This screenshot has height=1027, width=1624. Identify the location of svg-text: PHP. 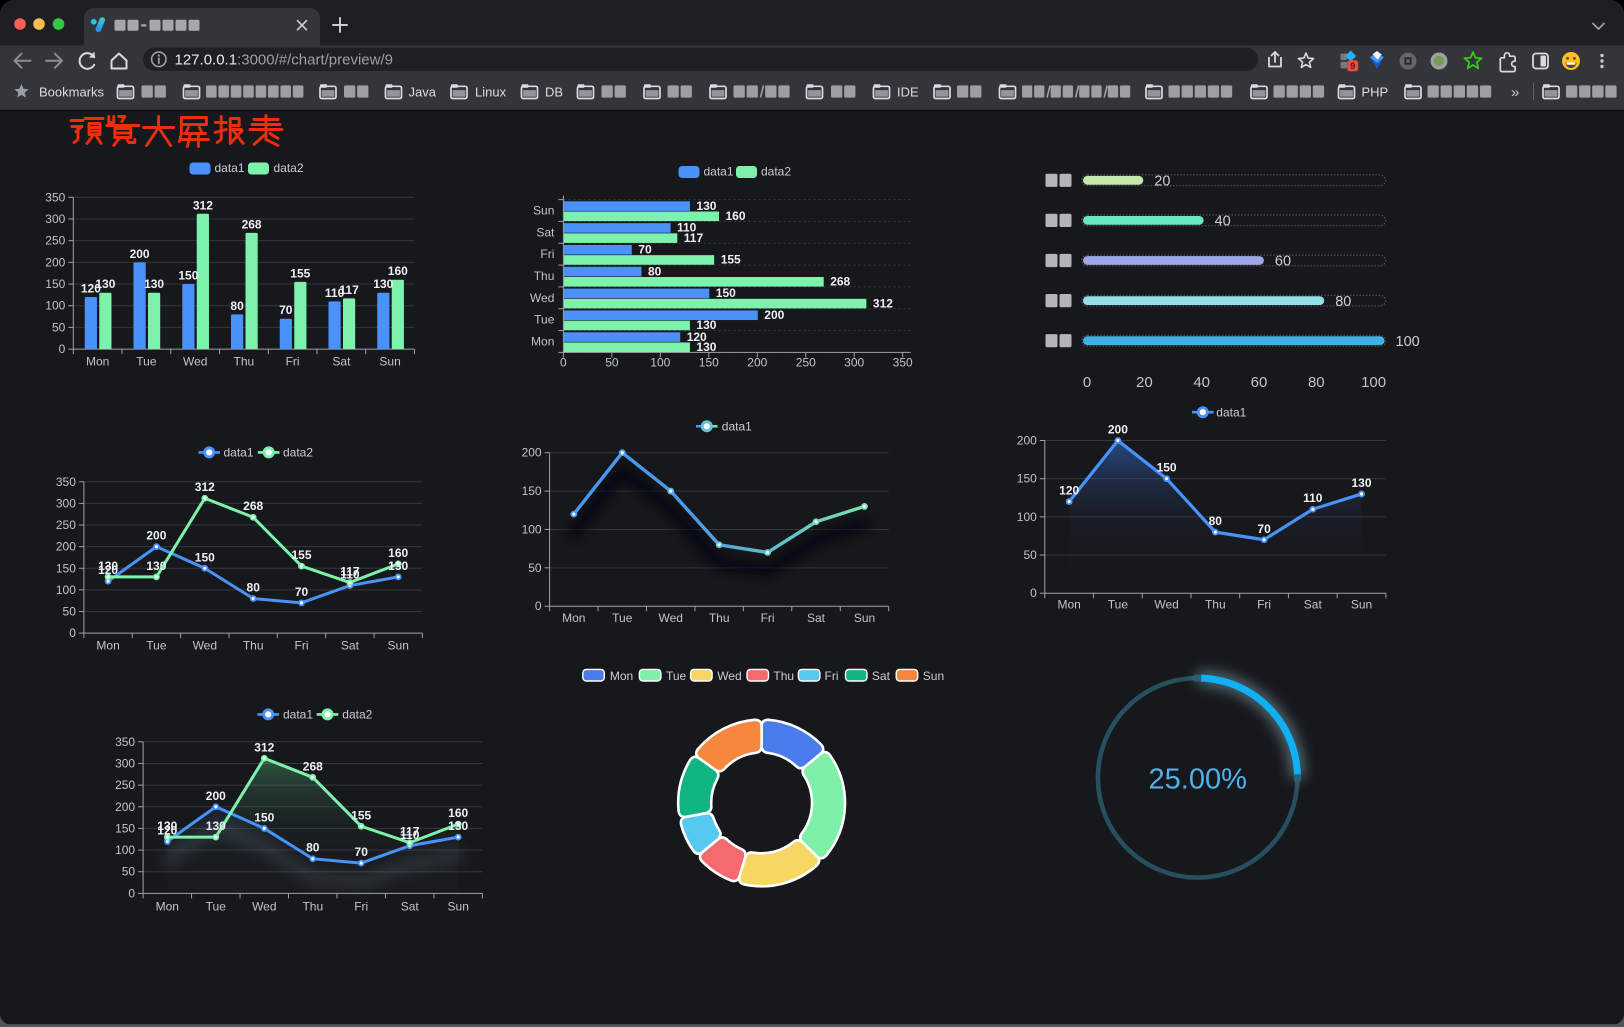
(1375, 91).